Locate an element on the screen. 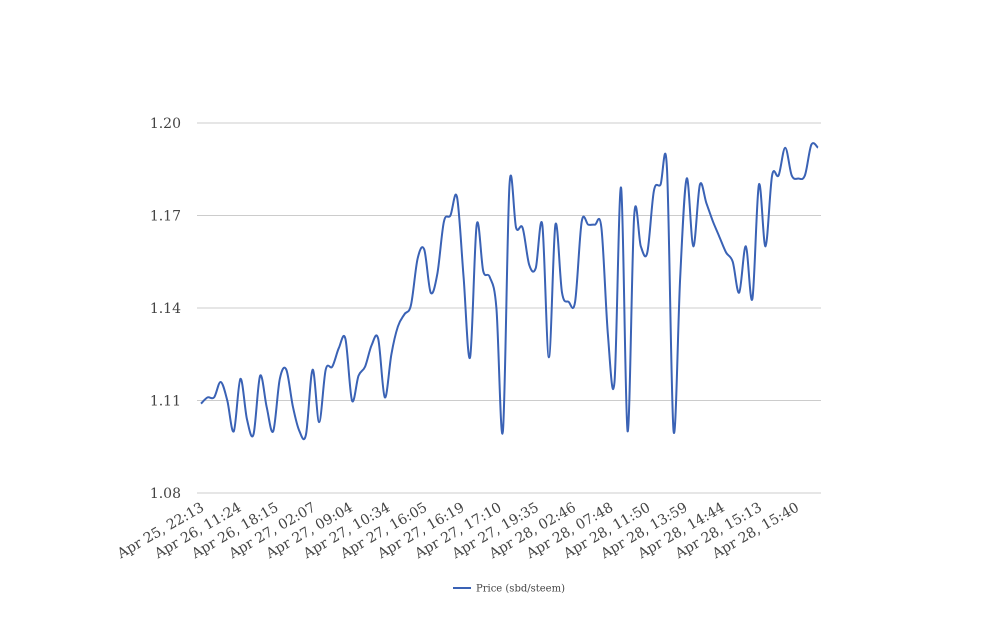 This screenshot has height=620, width=1008. y-tick-label: 1.08 is located at coordinates (165, 494).